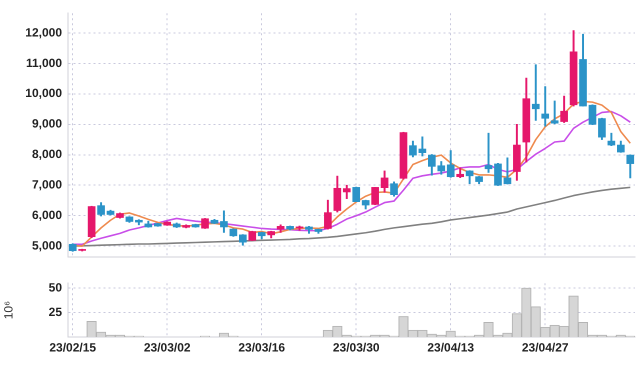 The width and height of the screenshot is (642, 366). What do you see at coordinates (9, 310) in the screenshot?
I see `y-axis-title: 10⁶` at bounding box center [9, 310].